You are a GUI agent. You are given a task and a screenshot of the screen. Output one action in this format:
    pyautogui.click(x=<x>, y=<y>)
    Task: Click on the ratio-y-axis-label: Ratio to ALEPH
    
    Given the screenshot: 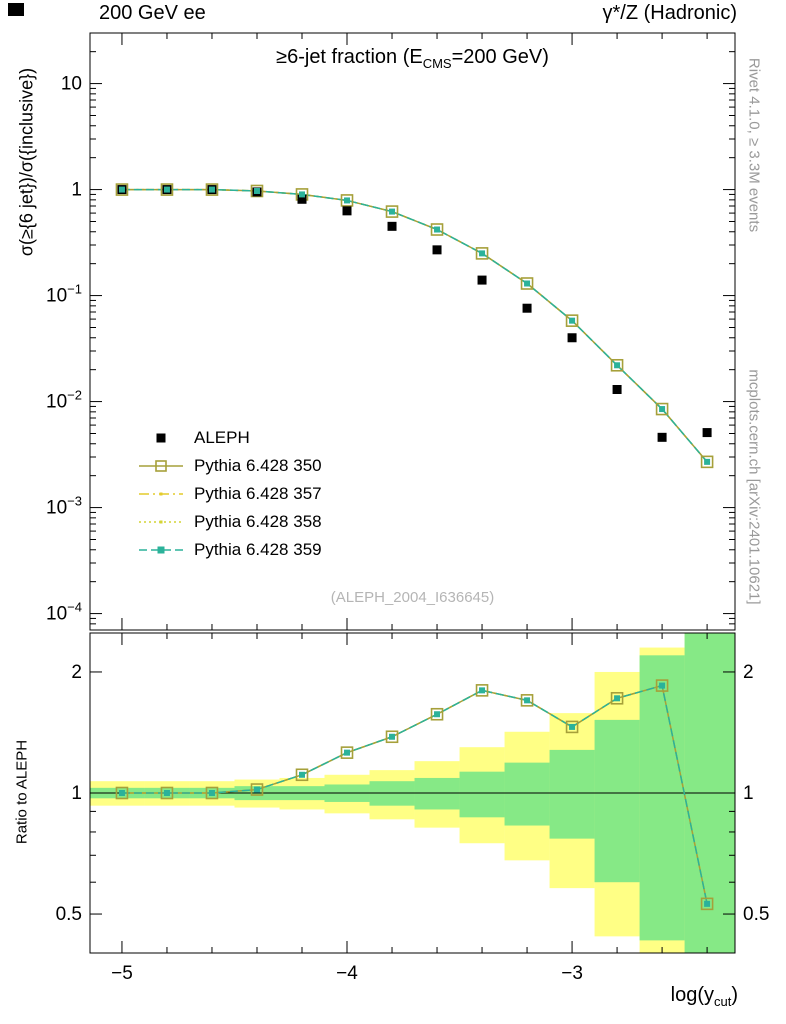 What is the action you would take?
    pyautogui.click(x=22, y=792)
    